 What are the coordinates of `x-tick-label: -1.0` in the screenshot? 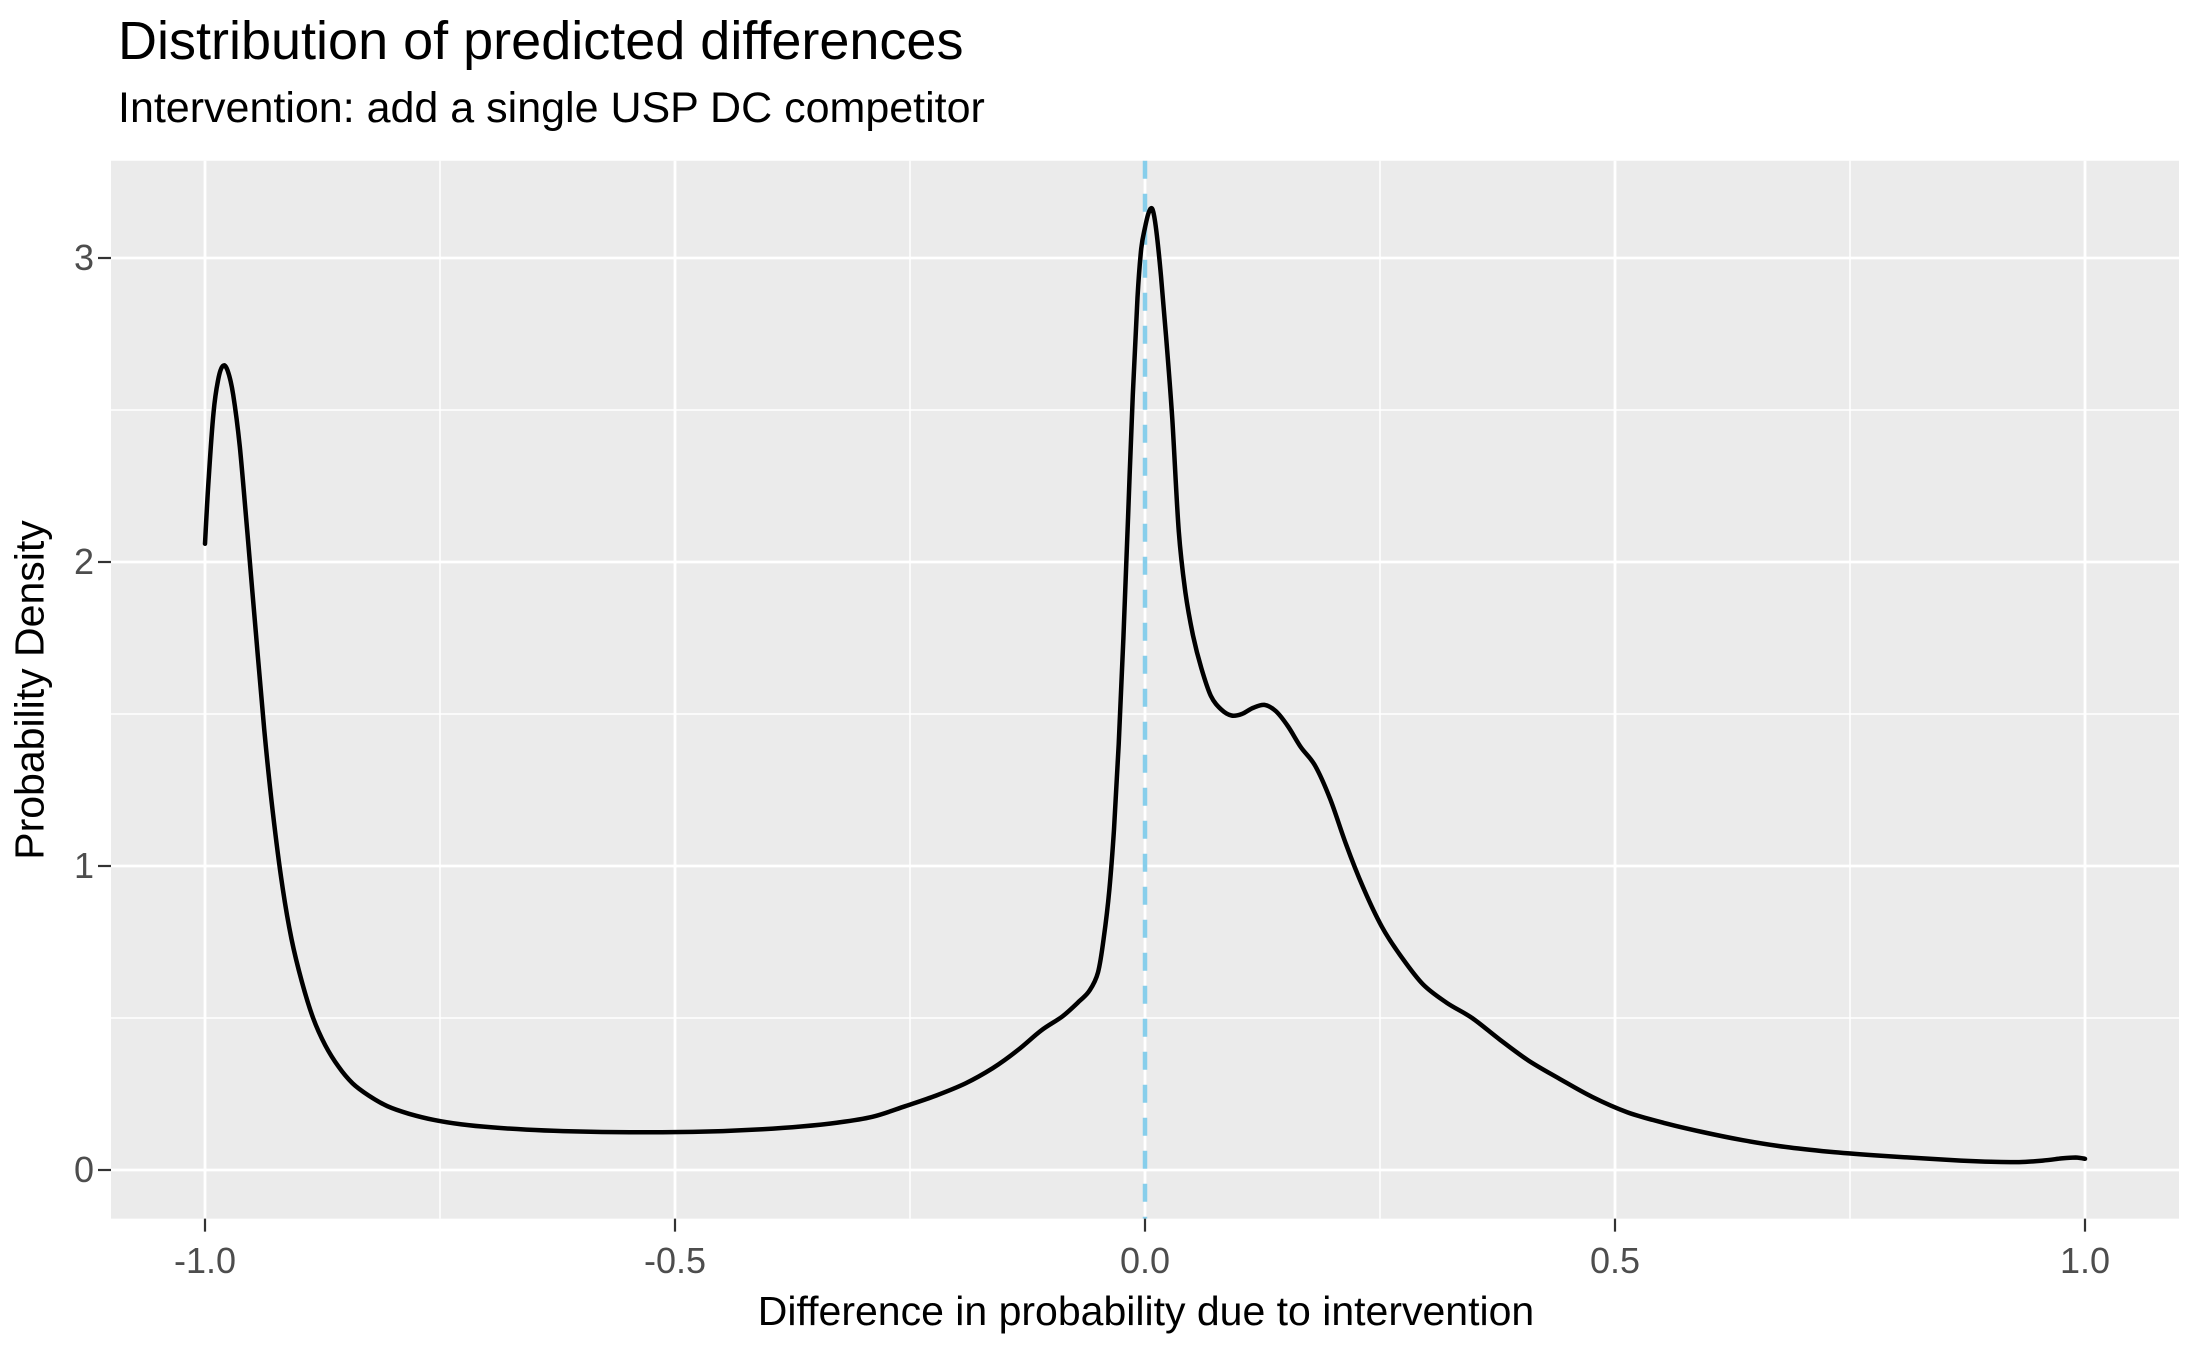 It's located at (205, 1260).